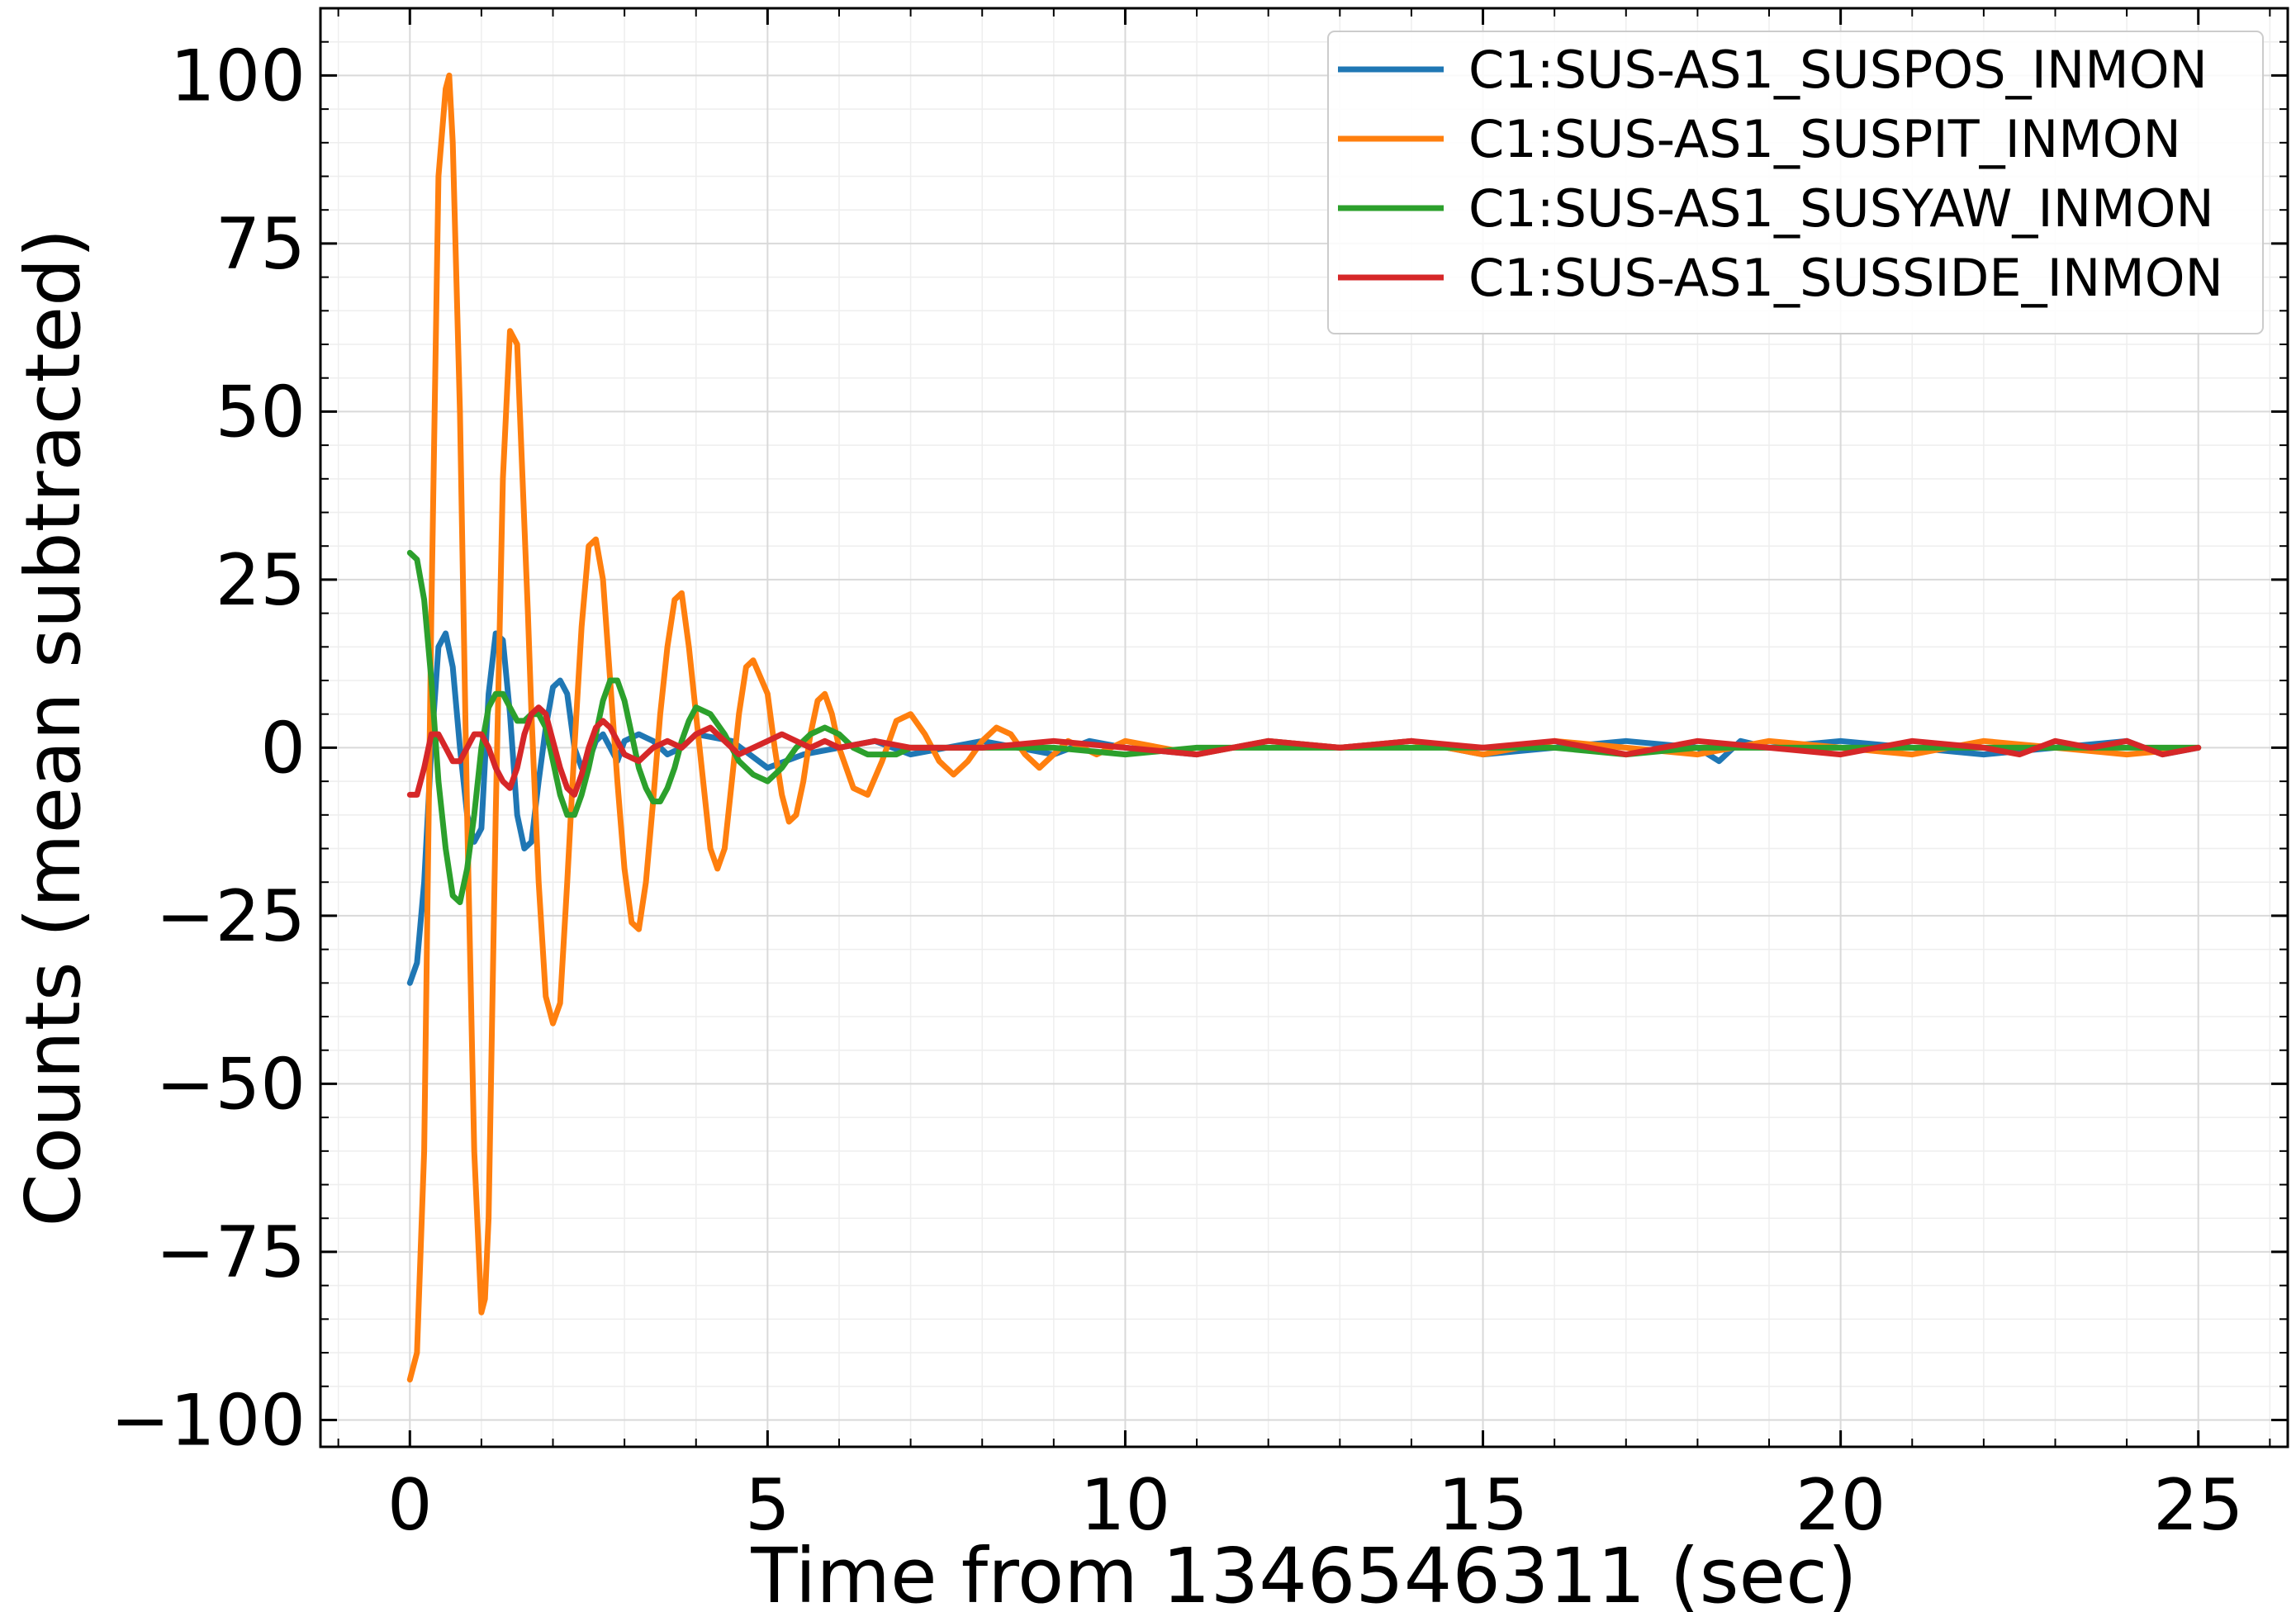 The height and width of the screenshot is (1612, 2296). I want to click on y-tick-label: −75, so click(231, 1252).